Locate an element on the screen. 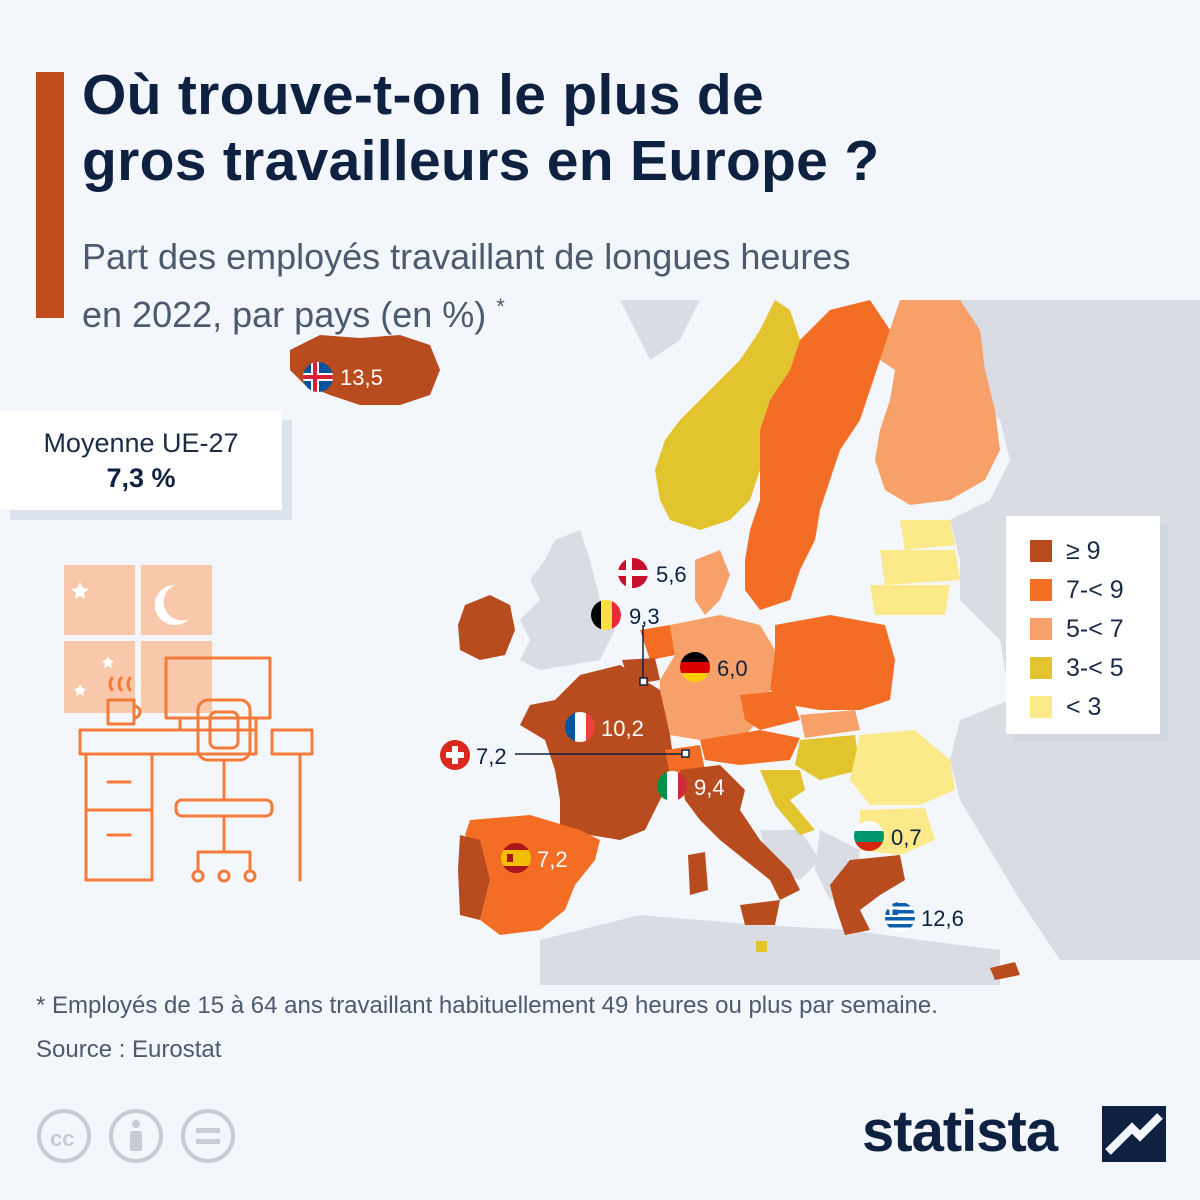  legend-item: 7-< 9 is located at coordinates (1077, 590).